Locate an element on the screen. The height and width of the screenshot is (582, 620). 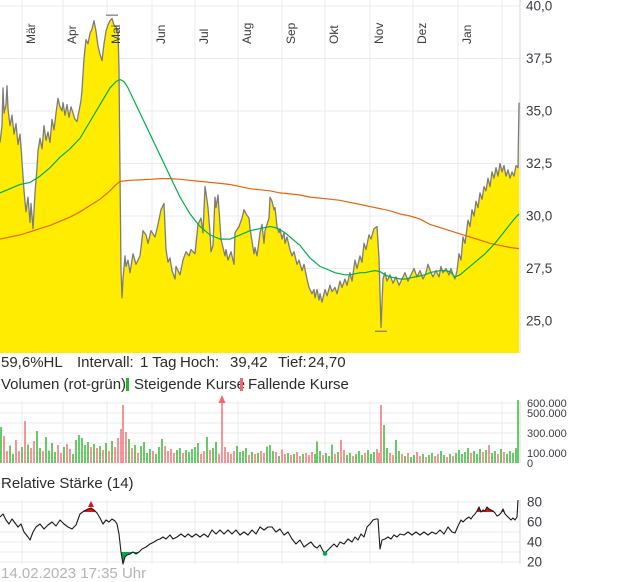
rsi-buy-marker-icon is located at coordinates (325, 553).